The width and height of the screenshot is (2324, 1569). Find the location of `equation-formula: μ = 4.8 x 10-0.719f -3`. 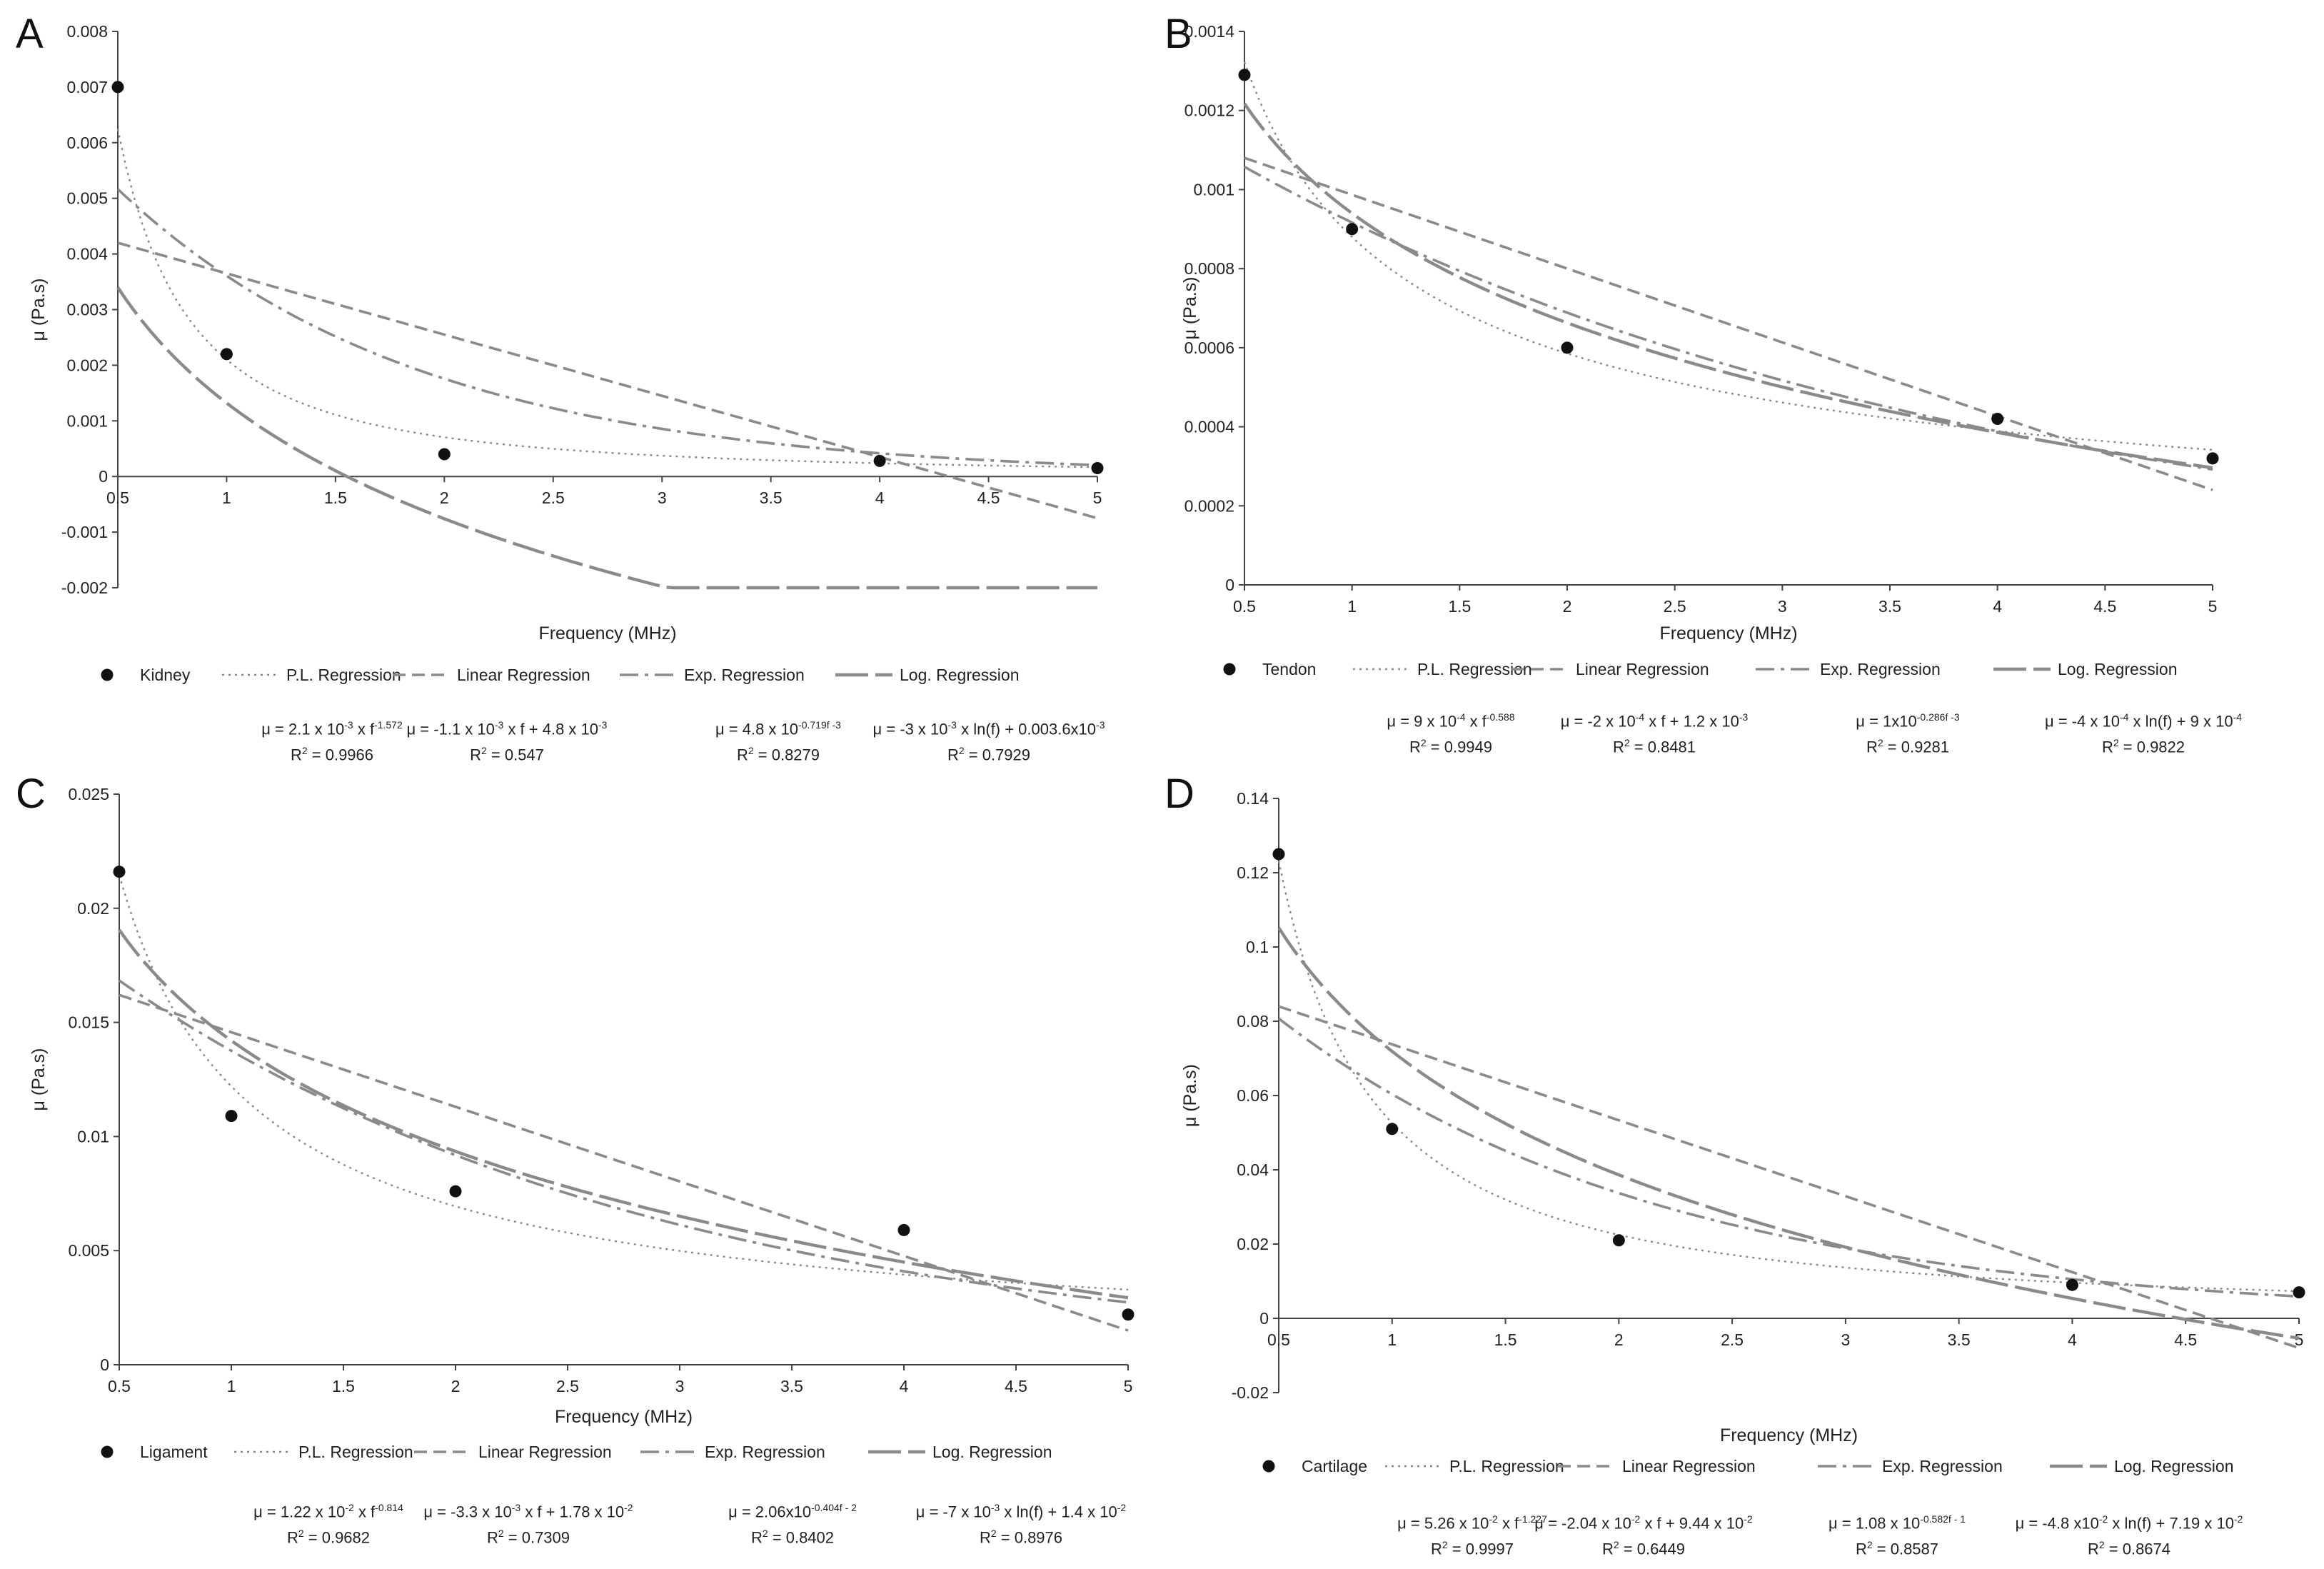

equation-formula: μ = 4.8 x 10-0.719f -3 is located at coordinates (778, 728).